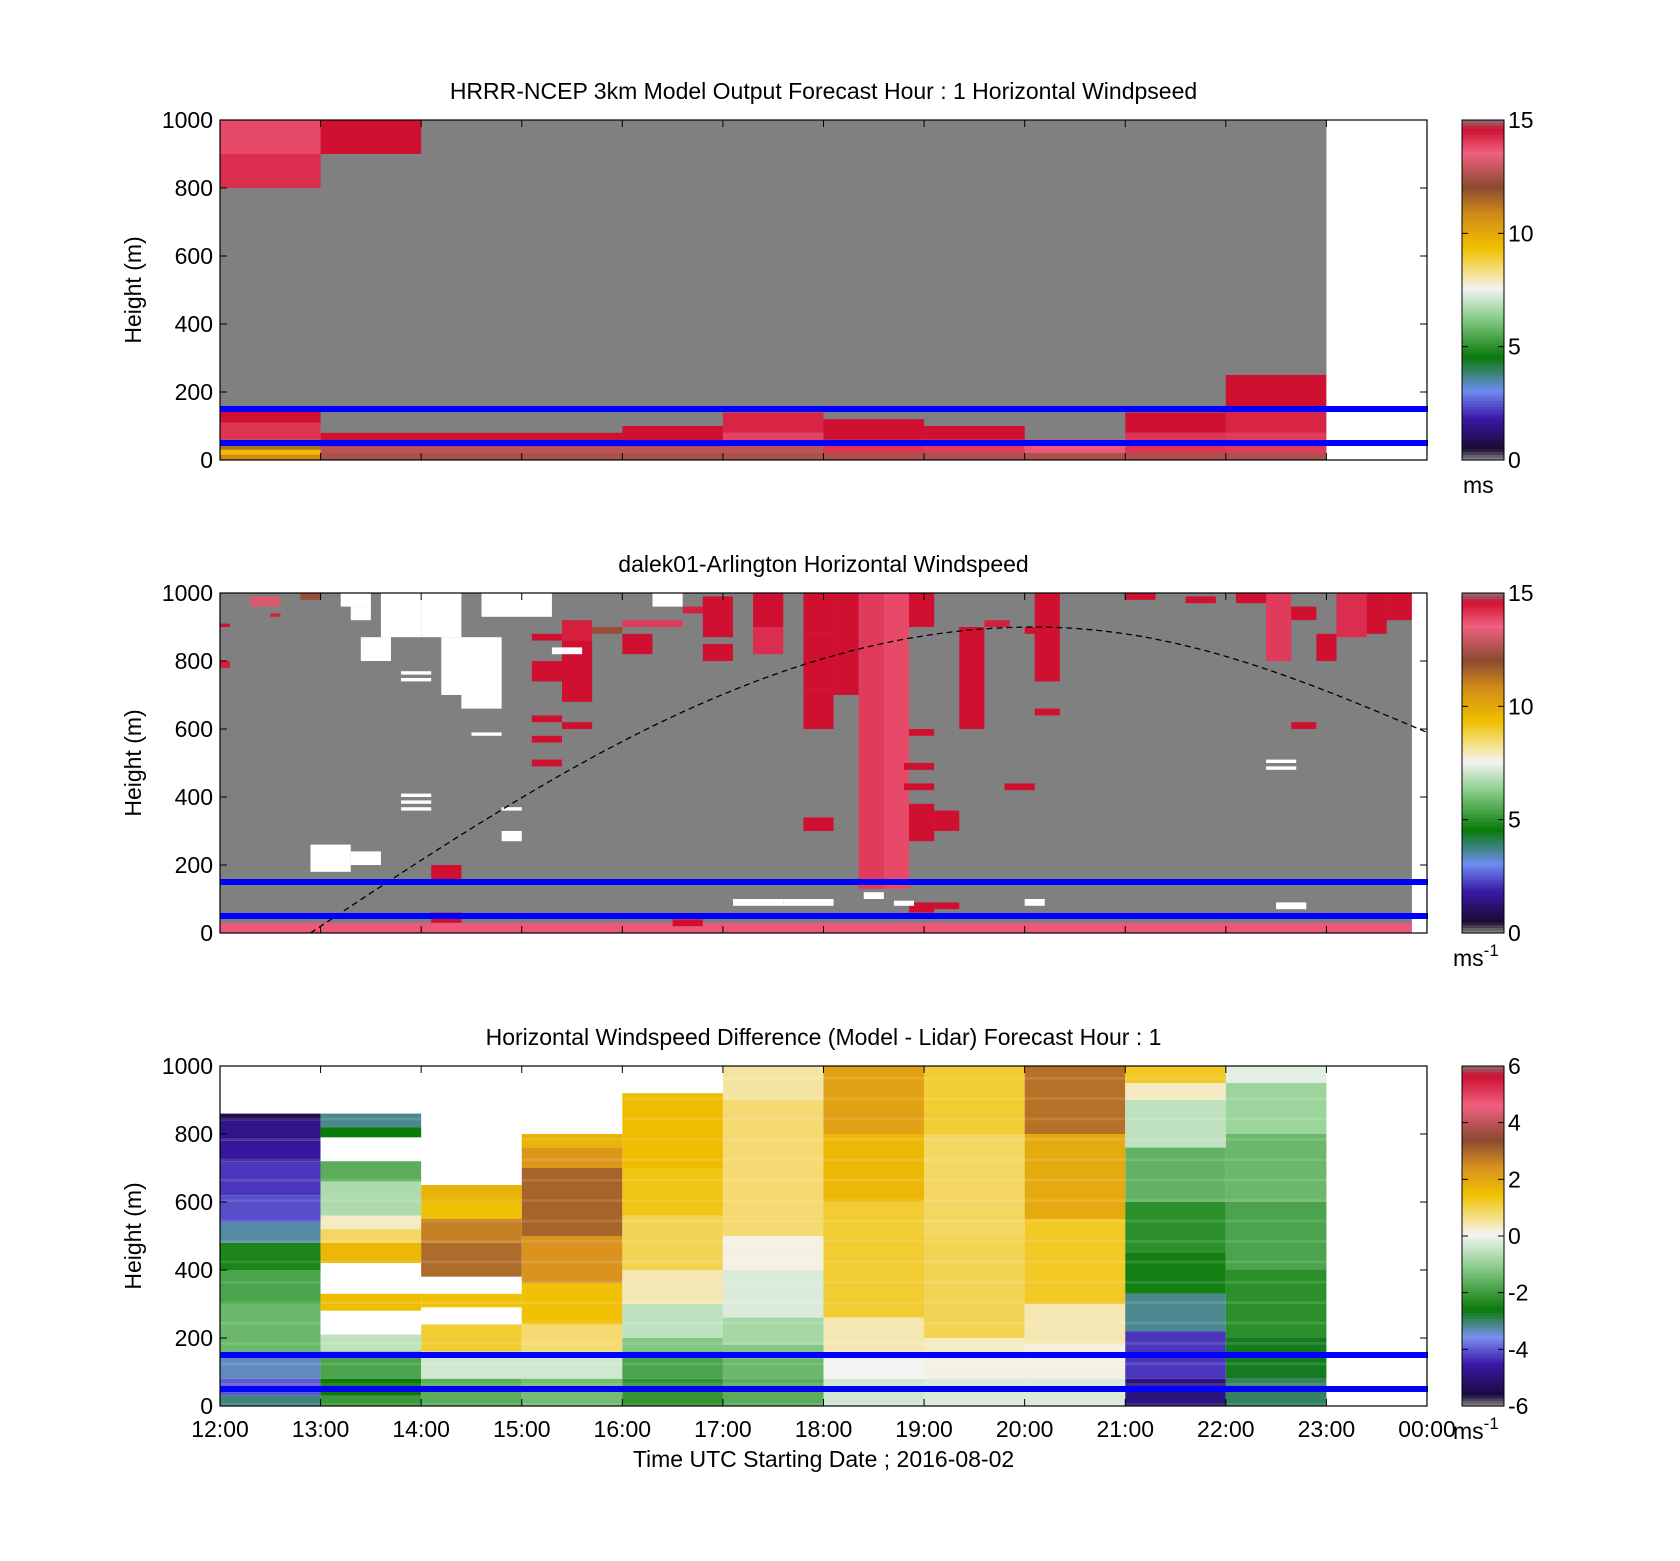 The width and height of the screenshot is (1680, 1561). Describe the element at coordinates (924, 1429) in the screenshot. I see `x-tick-label: 19:00` at that location.